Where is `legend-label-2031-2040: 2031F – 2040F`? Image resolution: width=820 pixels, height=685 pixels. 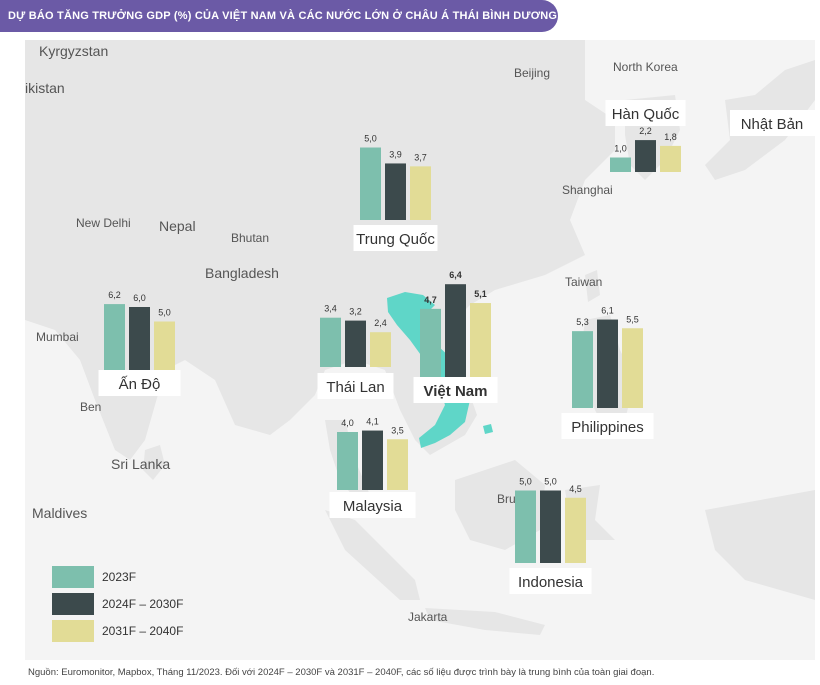 legend-label-2031-2040: 2031F – 2040F is located at coordinates (143, 631).